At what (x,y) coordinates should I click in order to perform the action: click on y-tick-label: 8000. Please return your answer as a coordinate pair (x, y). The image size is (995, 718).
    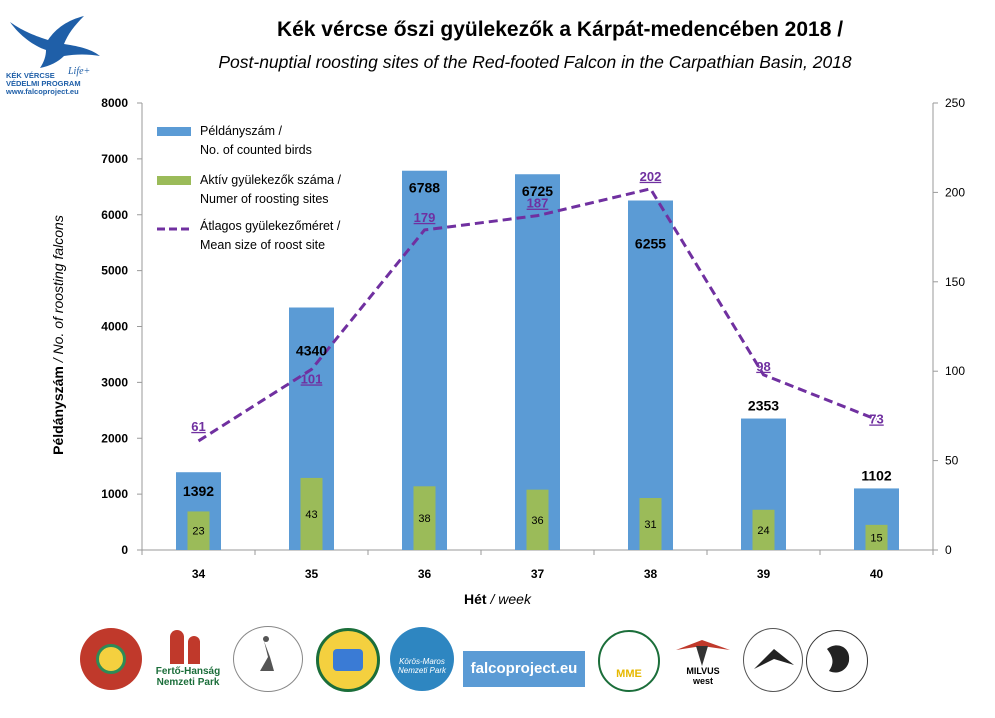
    Looking at the image, I should click on (114, 103).